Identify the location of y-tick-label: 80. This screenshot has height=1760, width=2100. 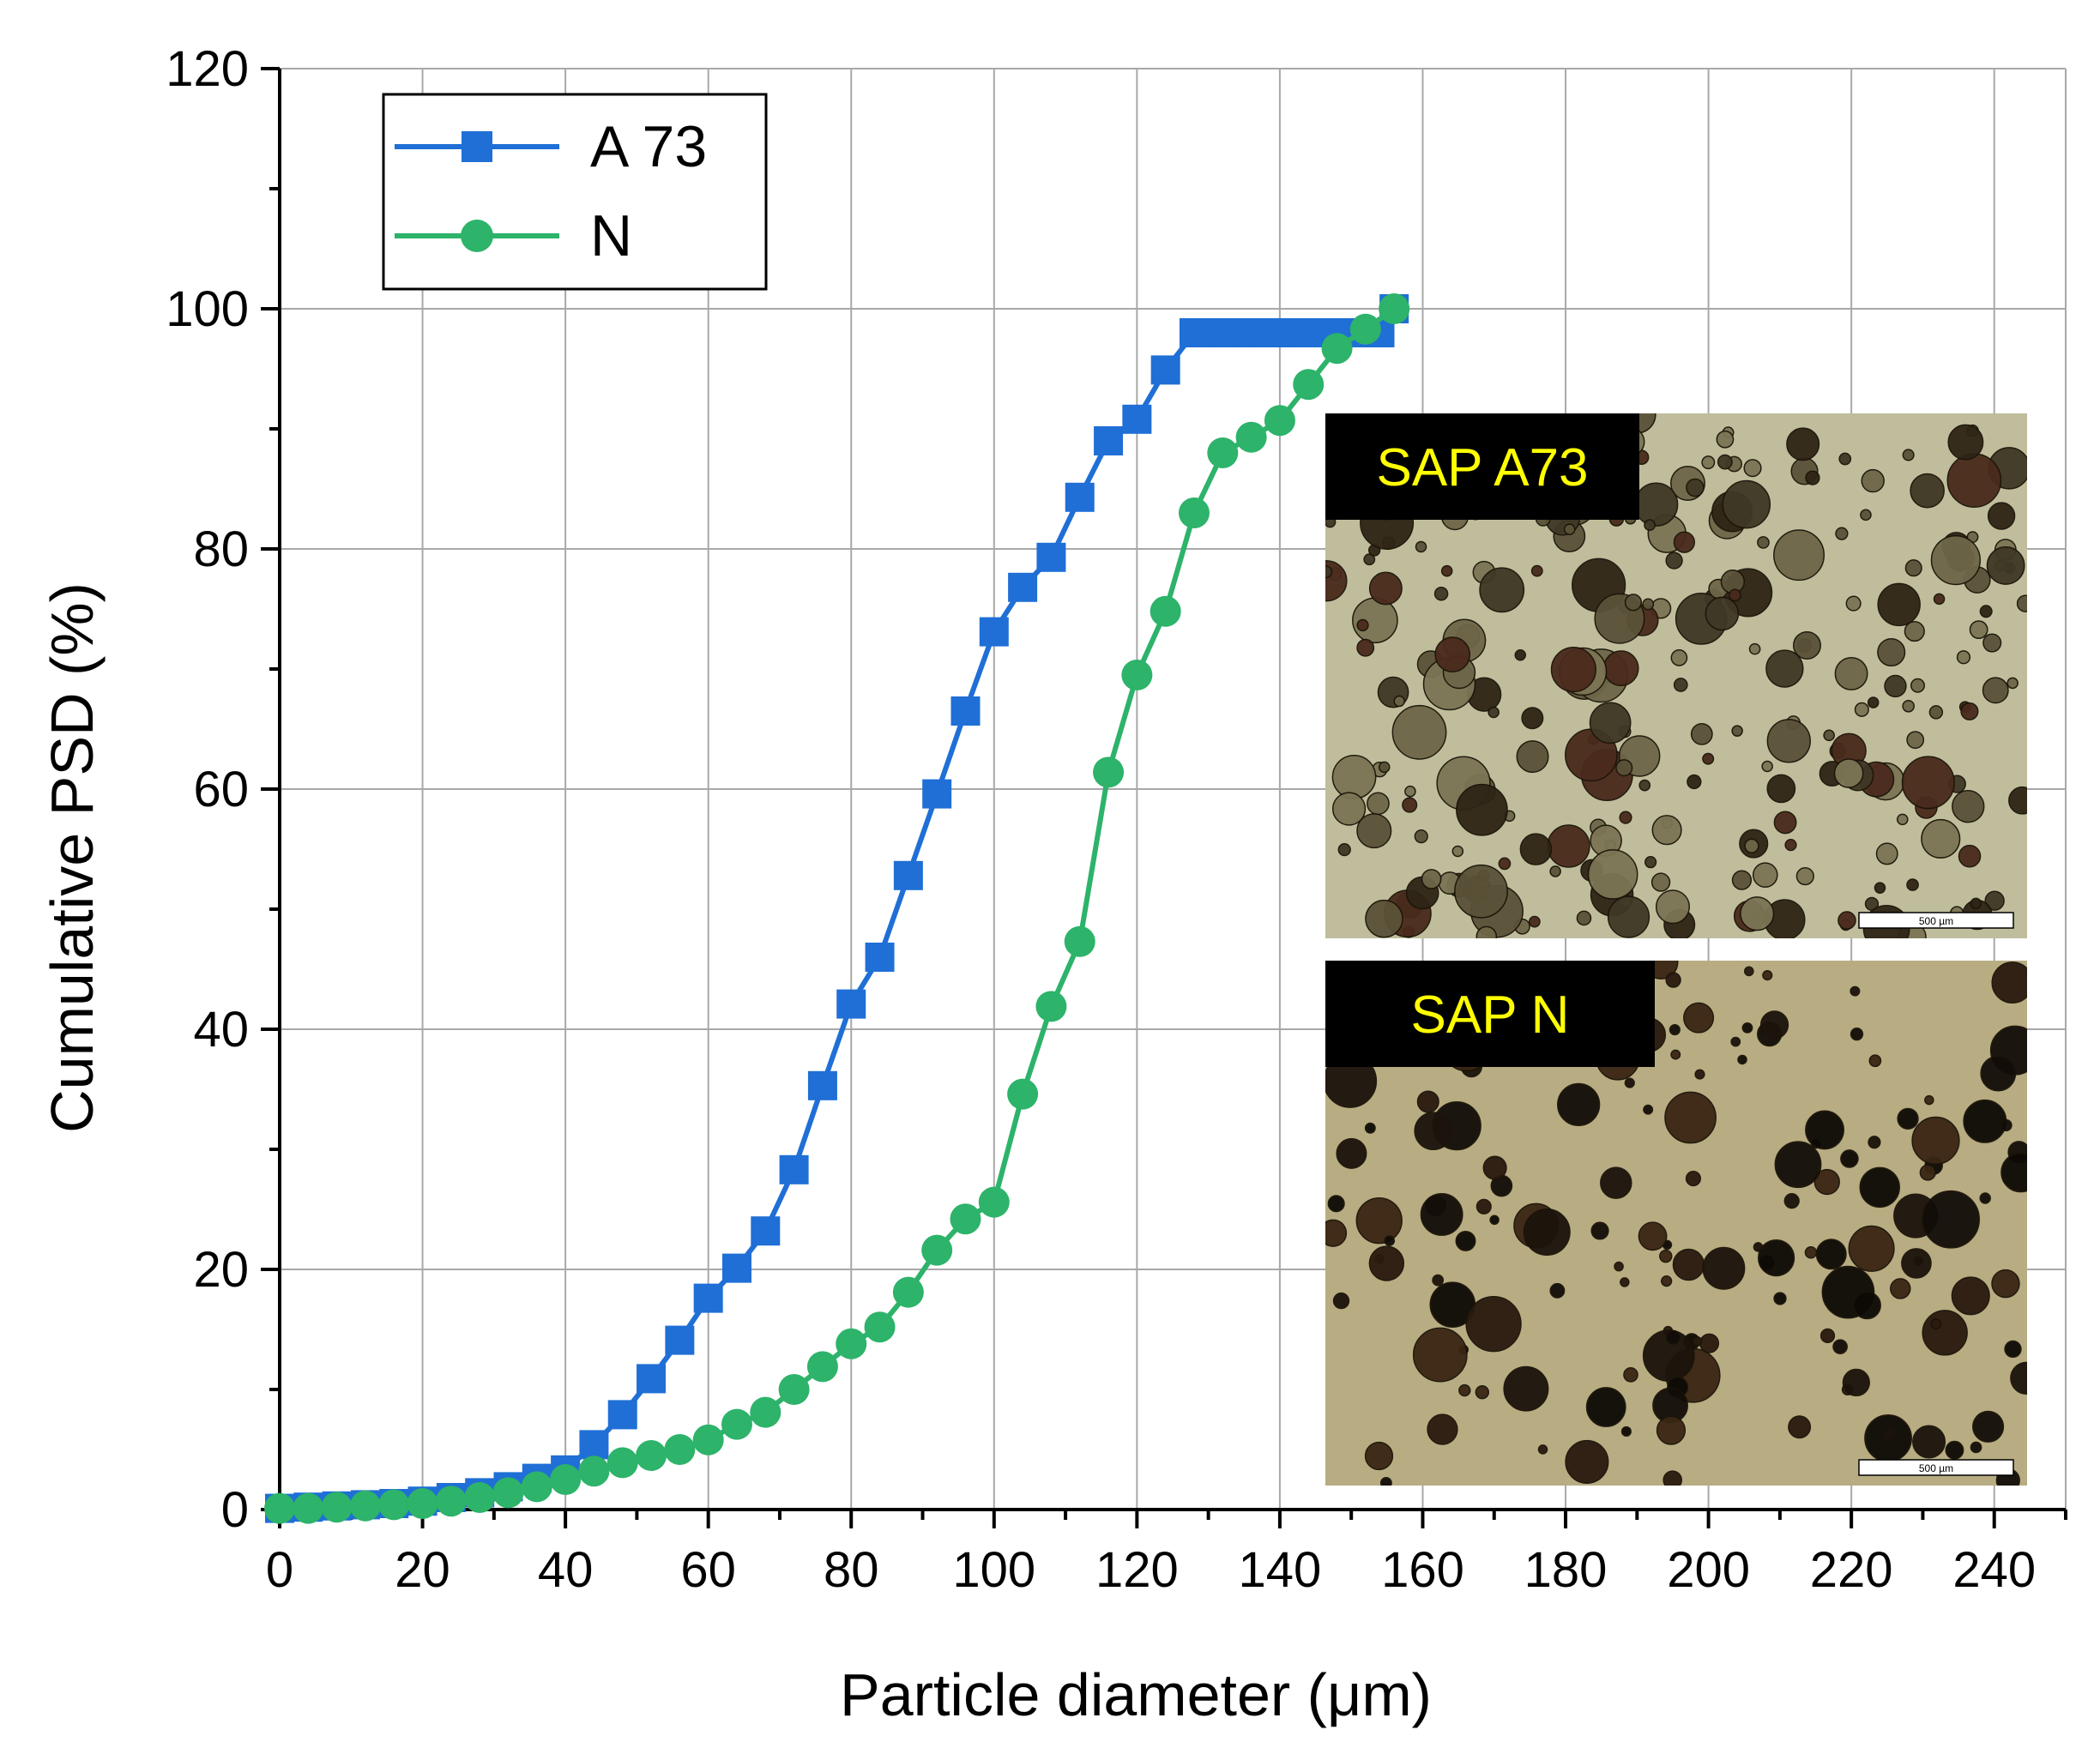
(221, 549).